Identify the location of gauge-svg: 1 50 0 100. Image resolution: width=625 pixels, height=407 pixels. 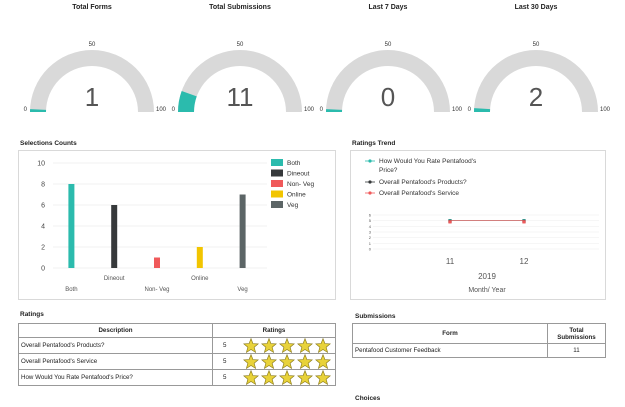
(95, 77).